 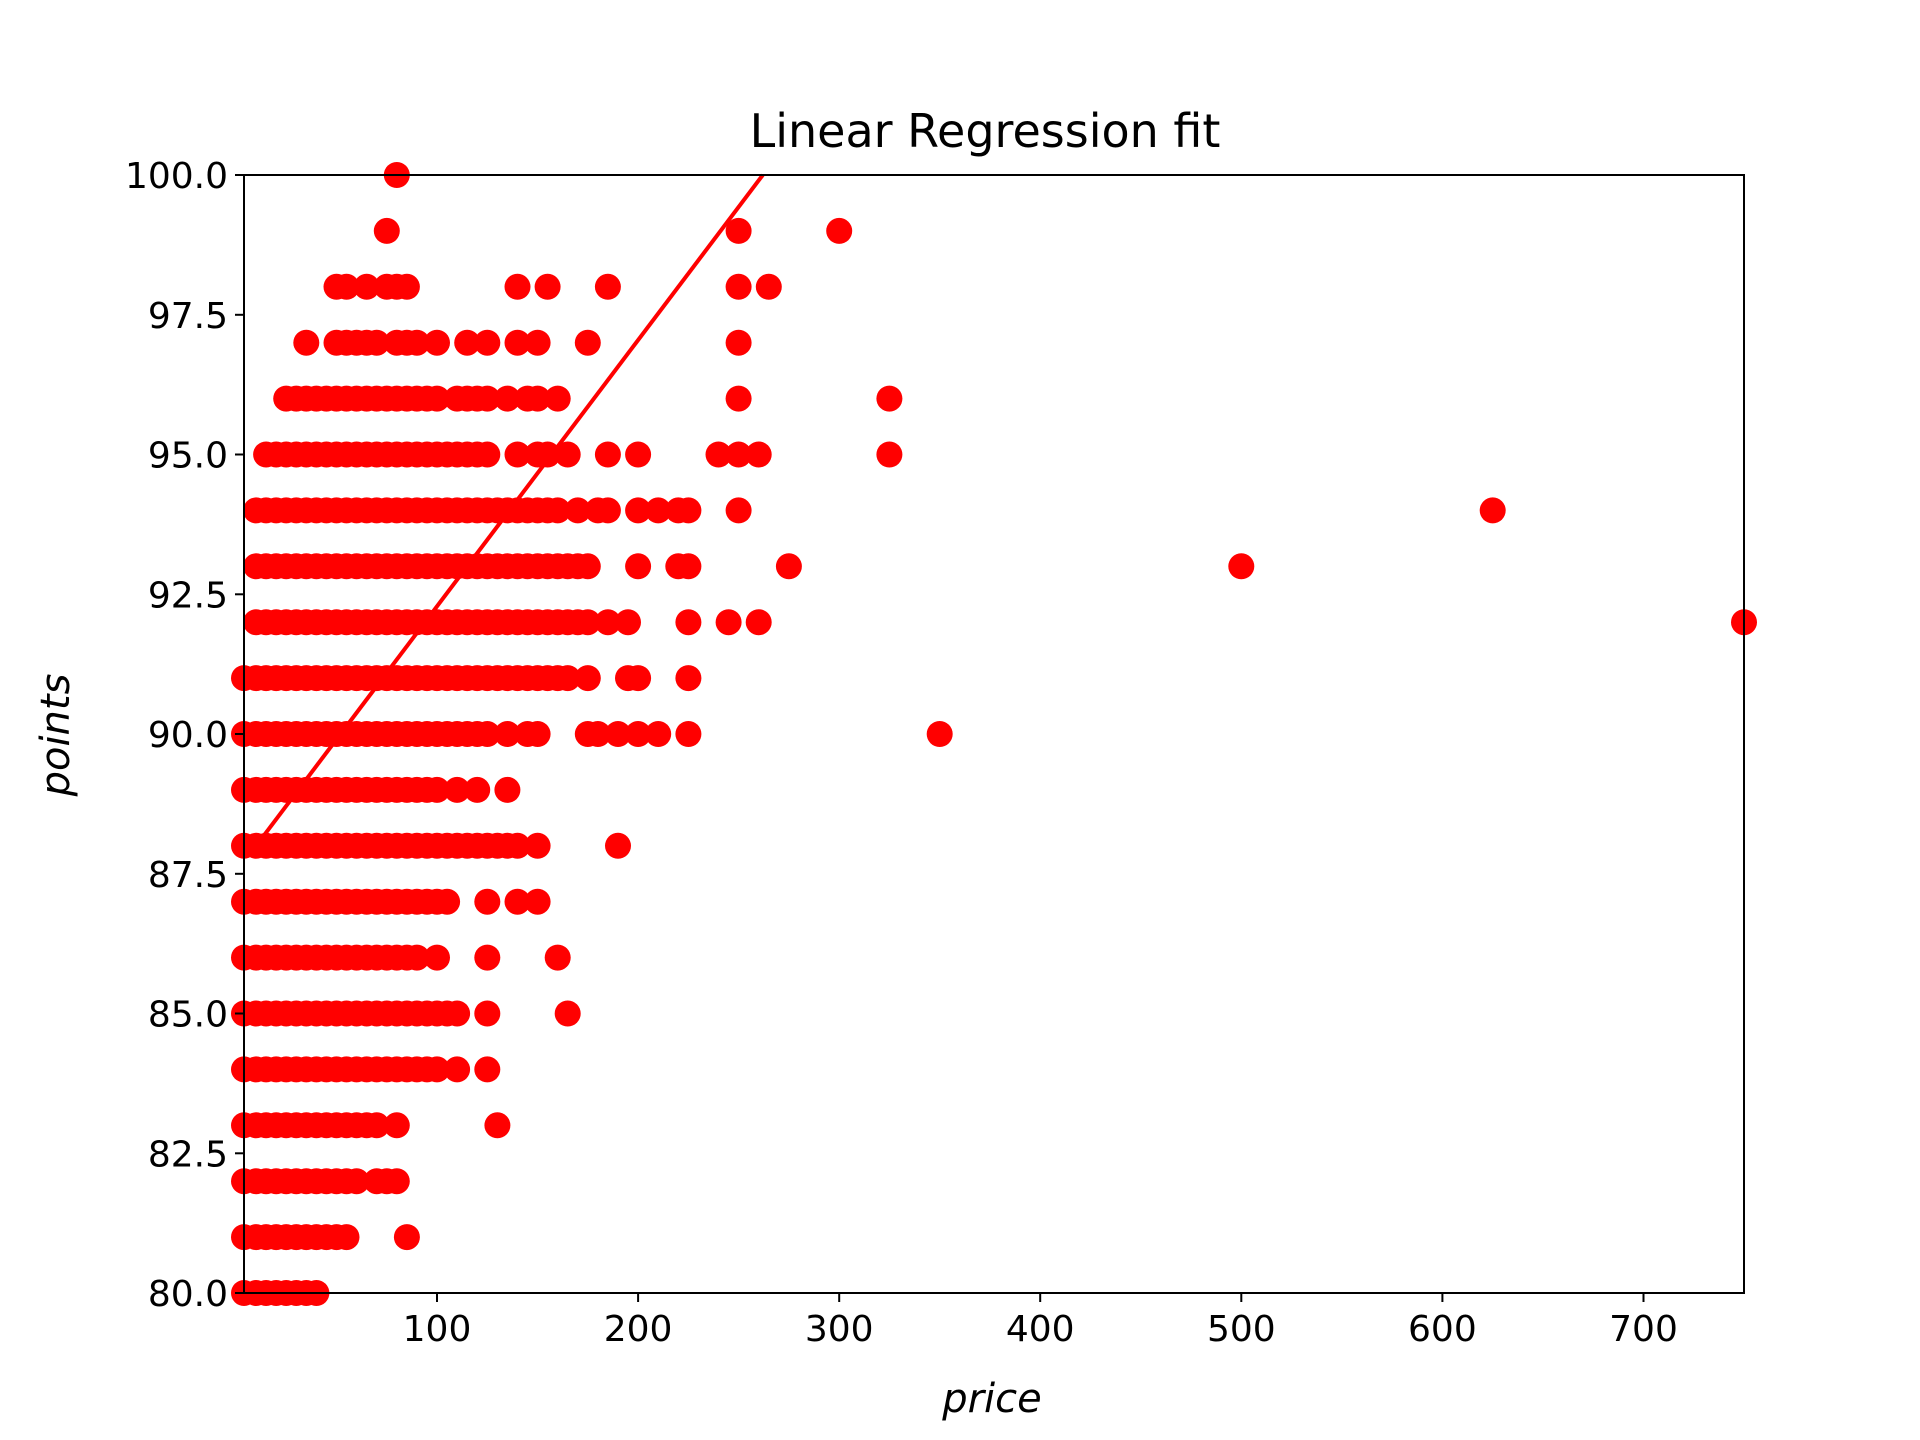 I want to click on chart-title: Linear Regression fit, so click(x=985, y=131).